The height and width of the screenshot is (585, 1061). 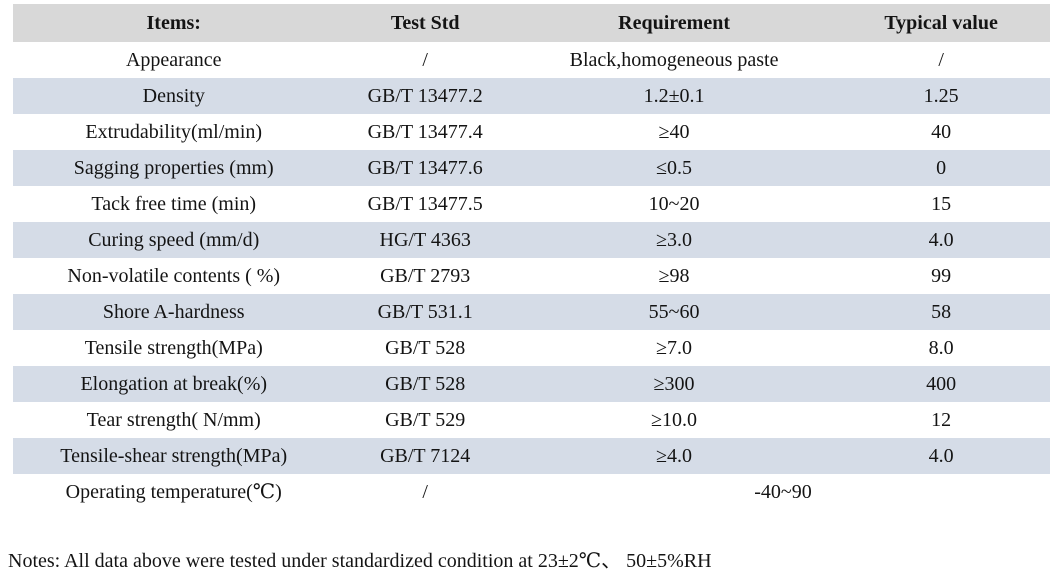 What do you see at coordinates (941, 312) in the screenshot?
I see `table-cell: 58` at bounding box center [941, 312].